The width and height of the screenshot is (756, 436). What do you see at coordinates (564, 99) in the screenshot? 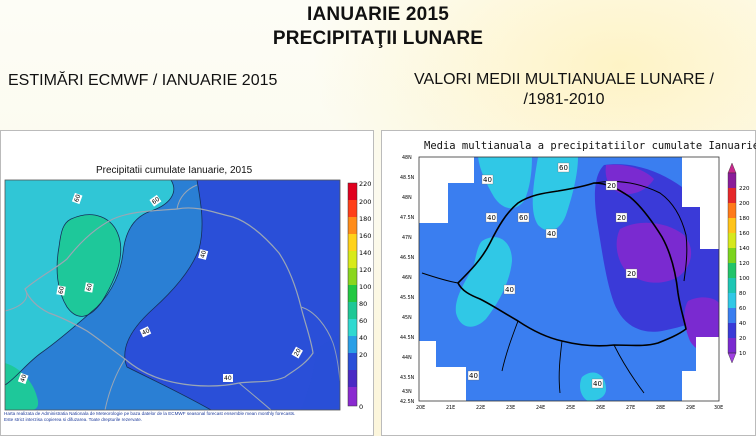
I see `right-heading-line2: /1981-2010` at bounding box center [564, 99].